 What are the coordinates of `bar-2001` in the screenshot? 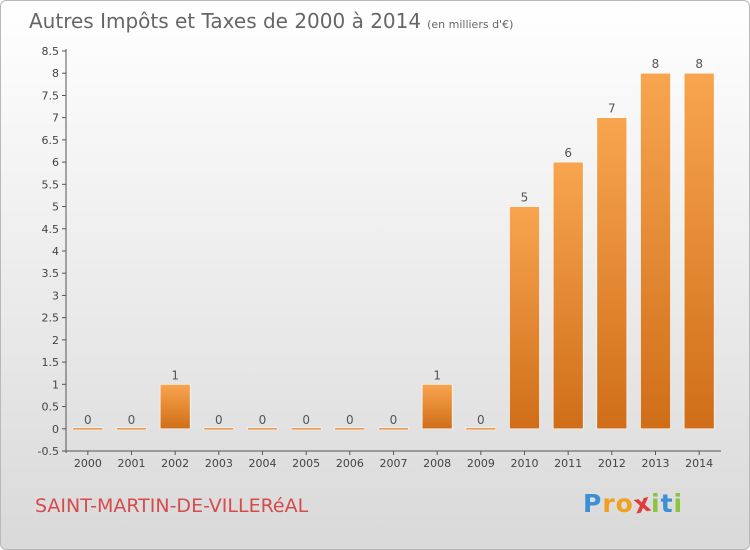 It's located at (131, 429).